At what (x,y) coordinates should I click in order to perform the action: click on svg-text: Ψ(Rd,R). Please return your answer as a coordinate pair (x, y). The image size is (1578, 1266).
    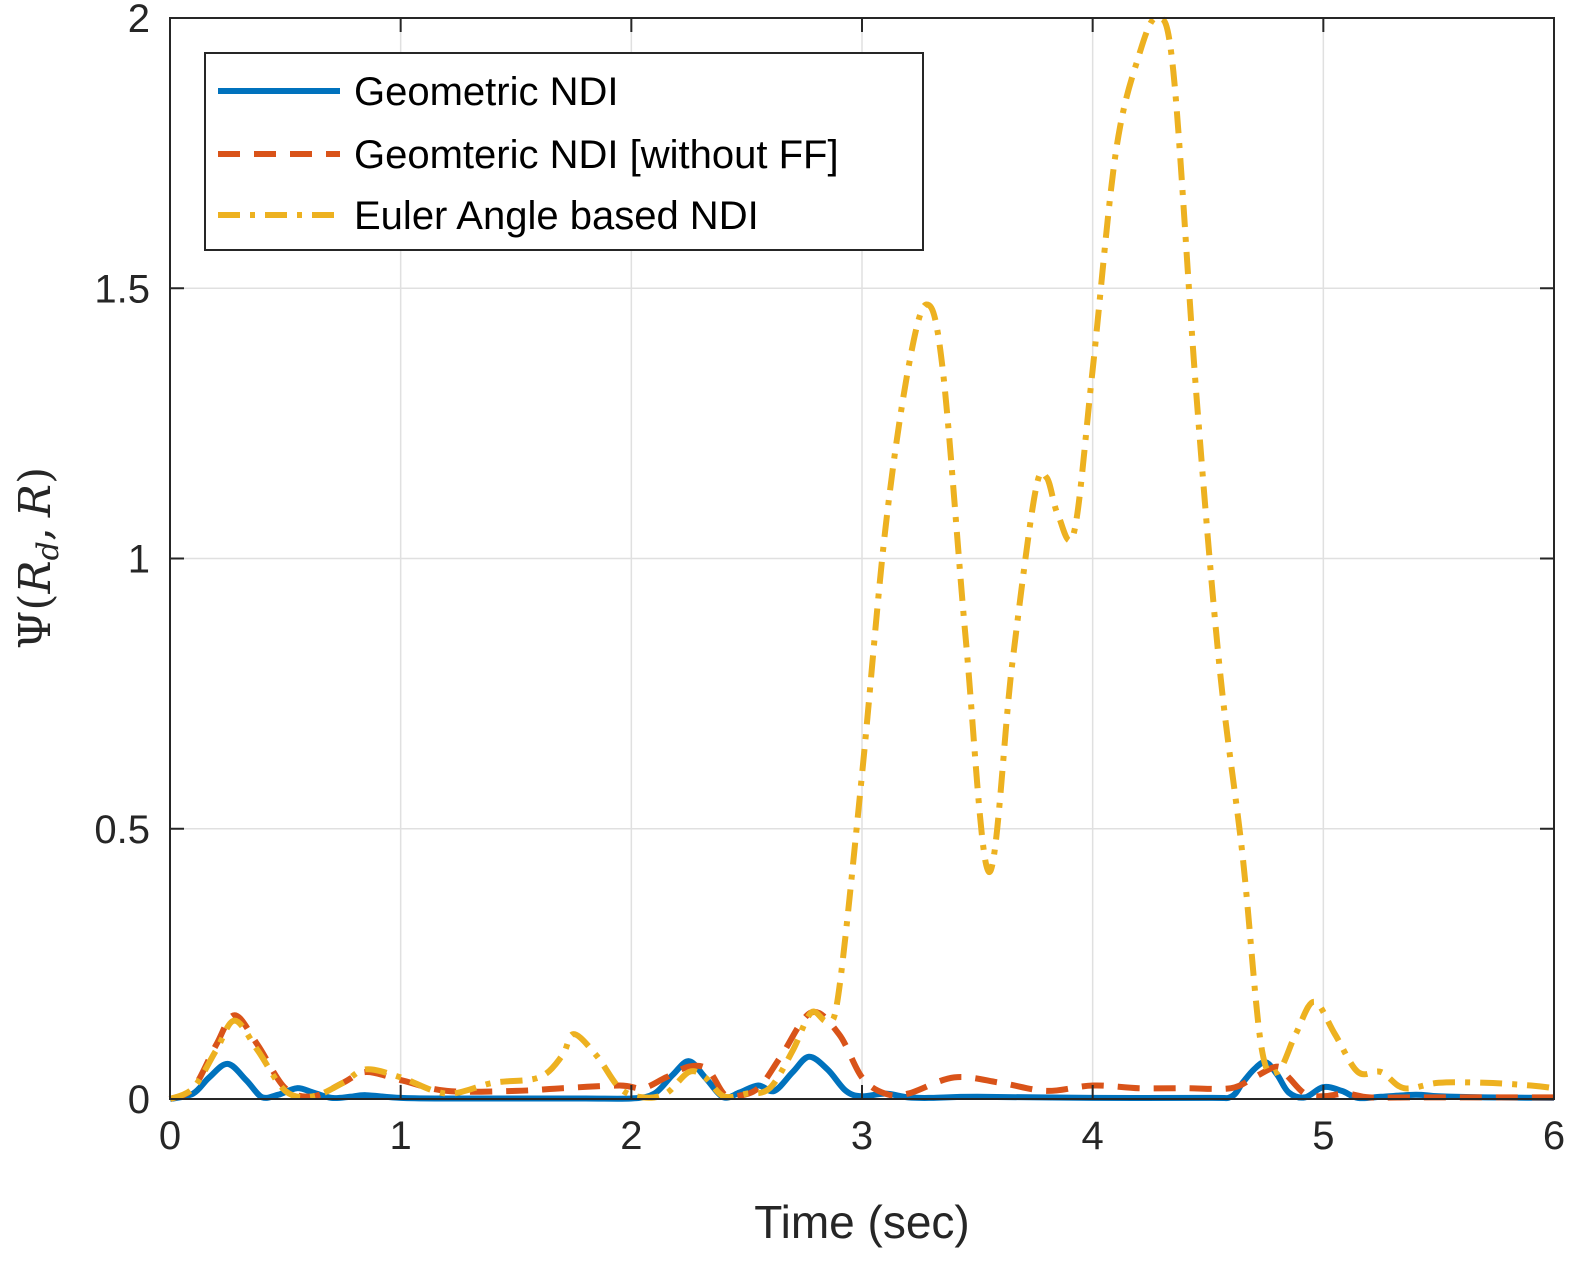
    Looking at the image, I should click on (38, 558).